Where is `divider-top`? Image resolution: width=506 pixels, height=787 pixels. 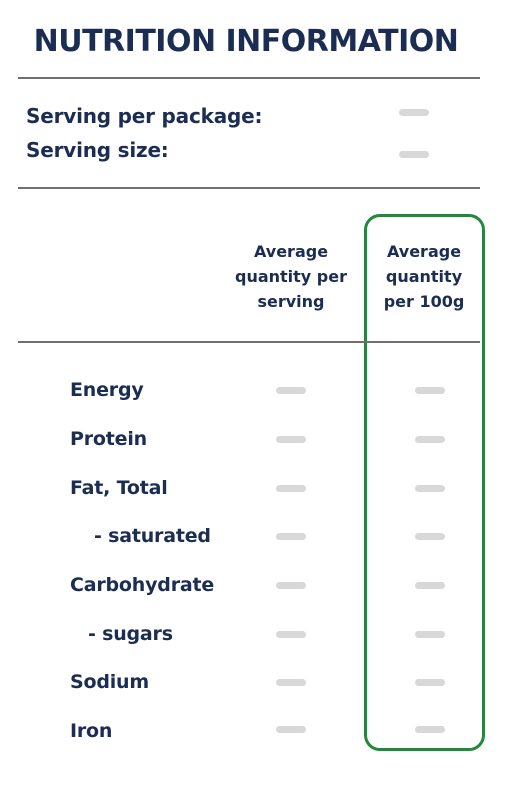
divider-top is located at coordinates (249, 78).